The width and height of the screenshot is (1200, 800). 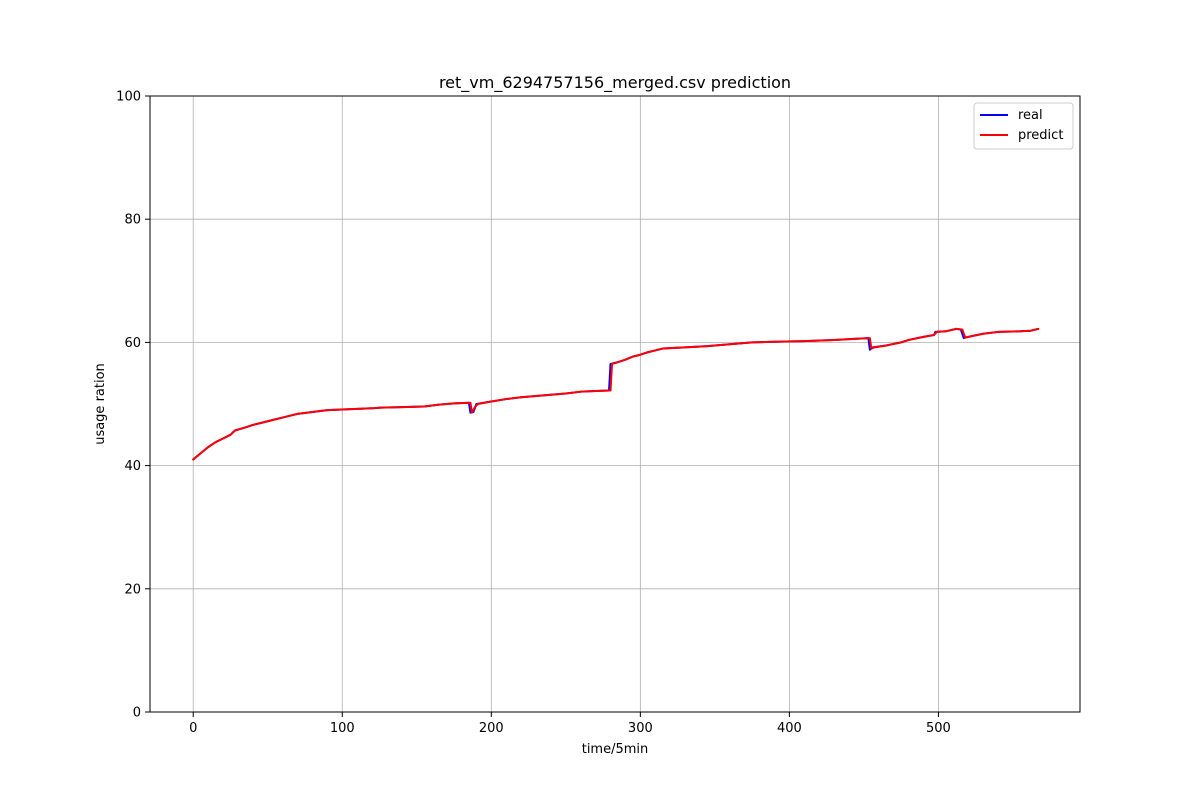 I want to click on legend-label-predict: predict, so click(x=1040, y=135).